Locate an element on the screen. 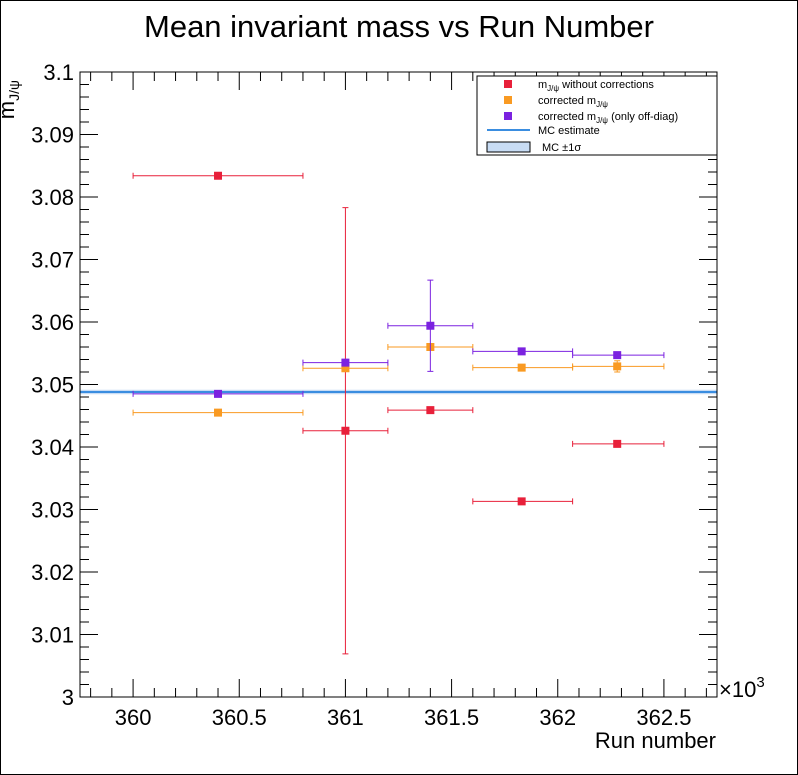 The width and height of the screenshot is (798, 775). y-axis-title: mJ/ψ is located at coordinates (11, 99).